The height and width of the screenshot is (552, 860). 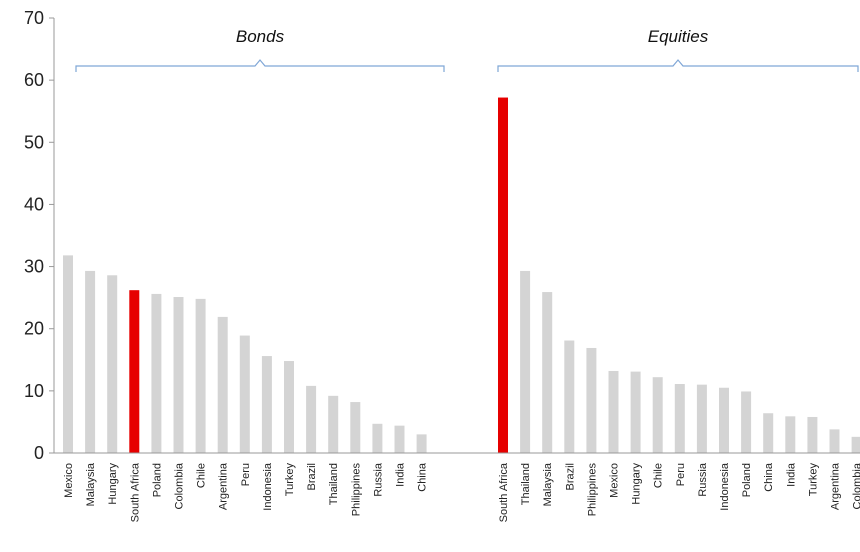 What do you see at coordinates (34, 267) in the screenshot?
I see `y-tick-label: 30` at bounding box center [34, 267].